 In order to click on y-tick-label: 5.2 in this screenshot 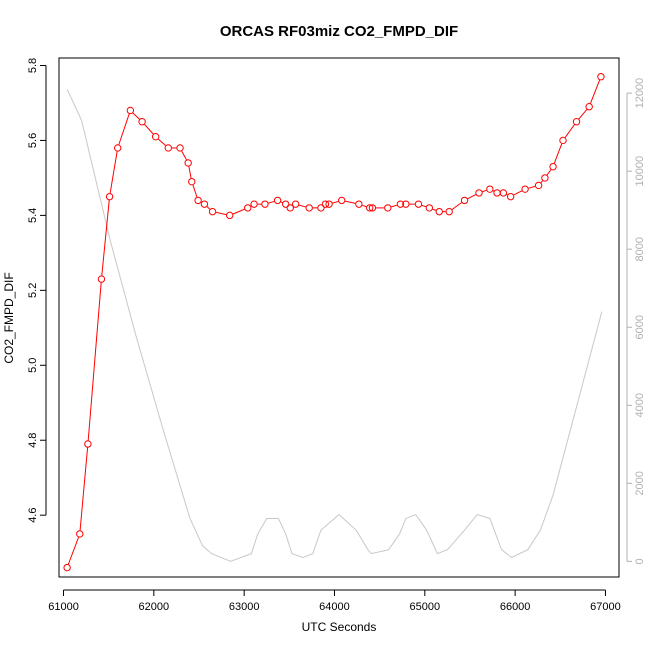, I will do `click(33, 290)`.